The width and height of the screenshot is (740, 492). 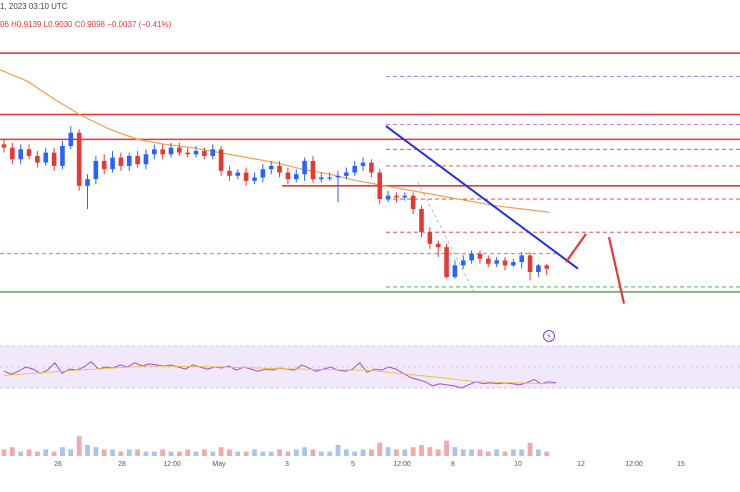 I want to click on x-axis-tick-label: 26, so click(x=58, y=464).